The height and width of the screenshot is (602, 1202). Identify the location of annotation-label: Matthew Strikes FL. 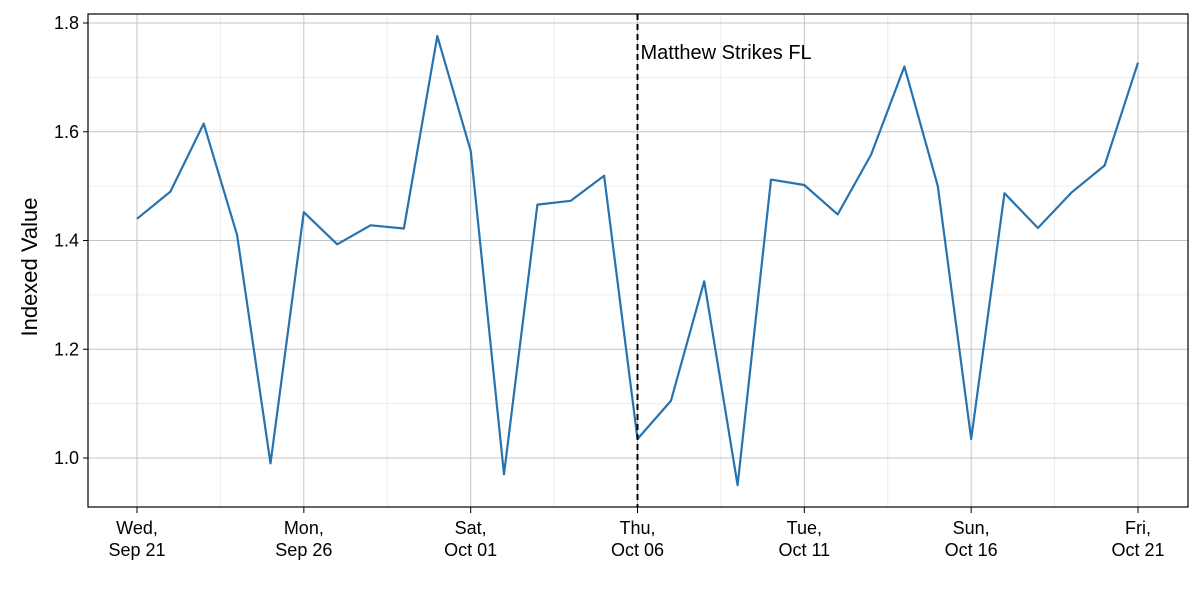
(726, 53).